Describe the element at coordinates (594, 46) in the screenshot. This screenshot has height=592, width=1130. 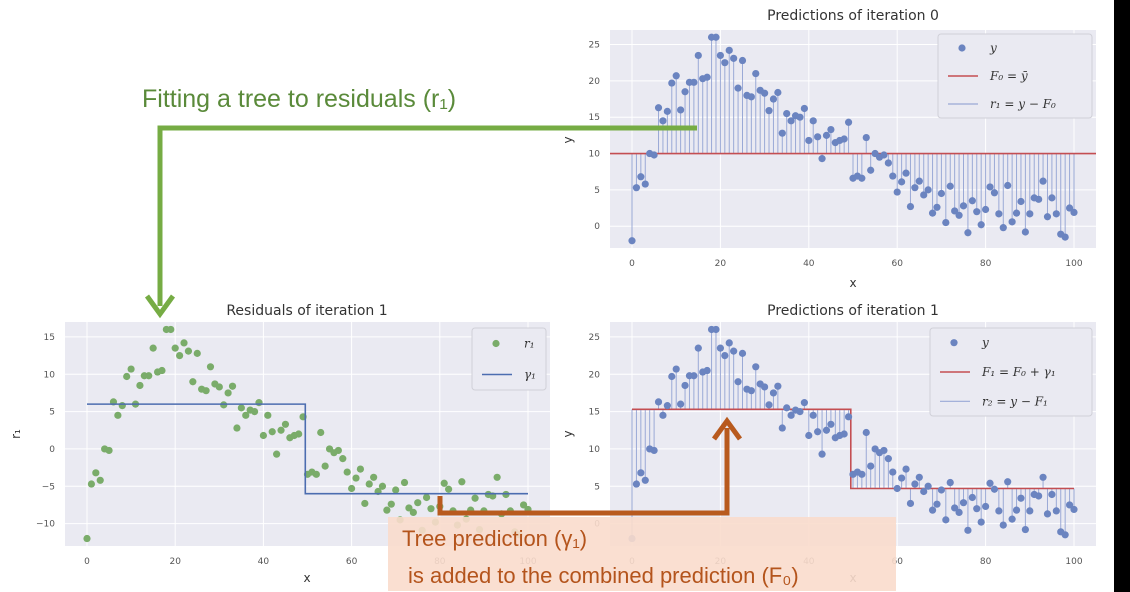
I see `y-tick-label: 25` at that location.